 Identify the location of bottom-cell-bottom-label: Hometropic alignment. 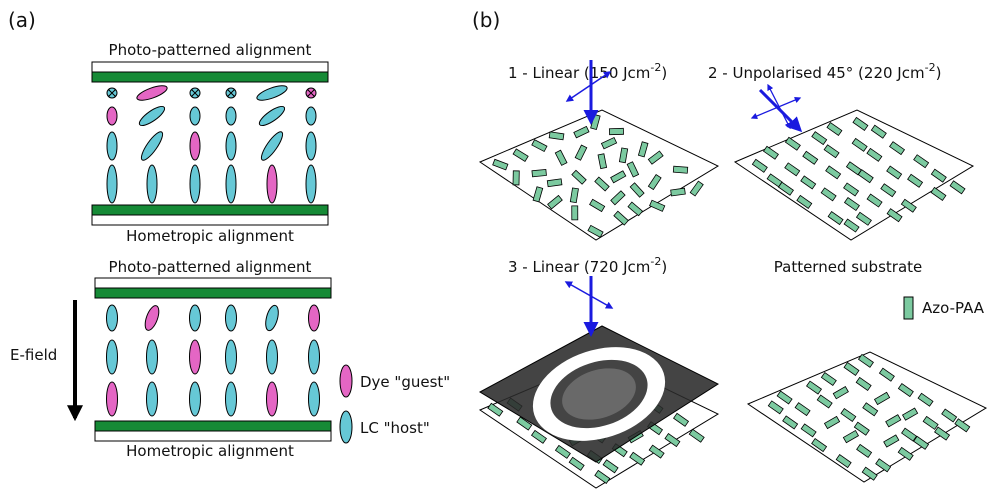
(210, 451).